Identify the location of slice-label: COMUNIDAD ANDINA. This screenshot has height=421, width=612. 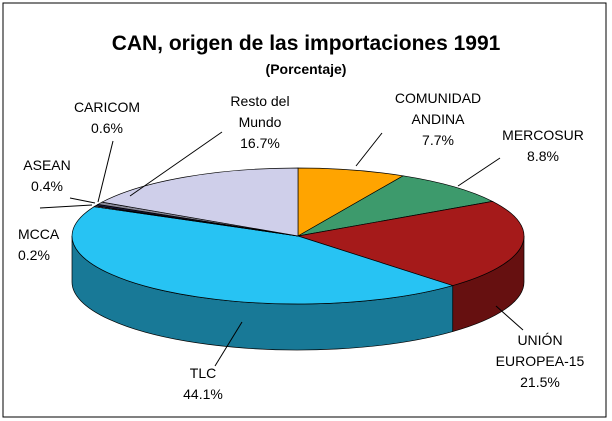
(438, 108).